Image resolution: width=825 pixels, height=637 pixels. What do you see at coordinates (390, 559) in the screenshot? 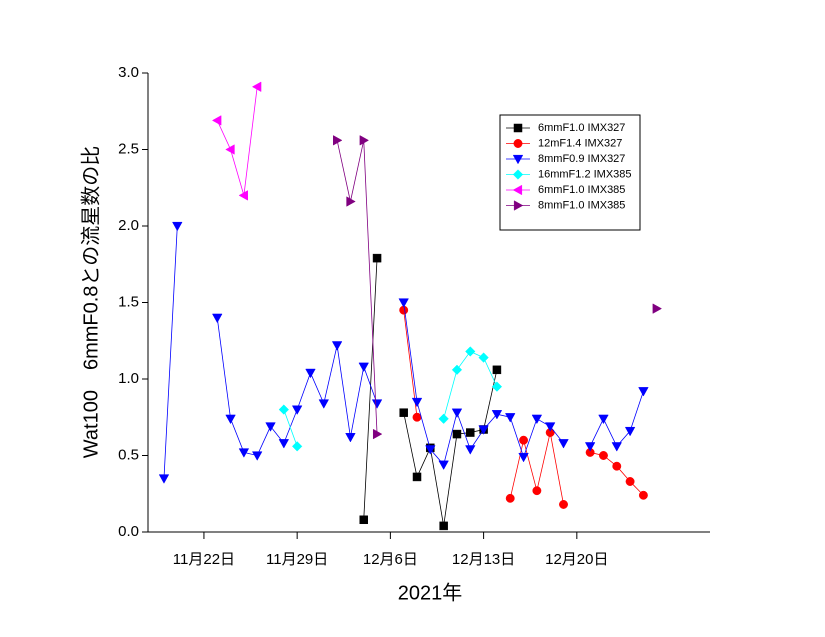
I see `x-tick-label: 12月6日` at bounding box center [390, 559].